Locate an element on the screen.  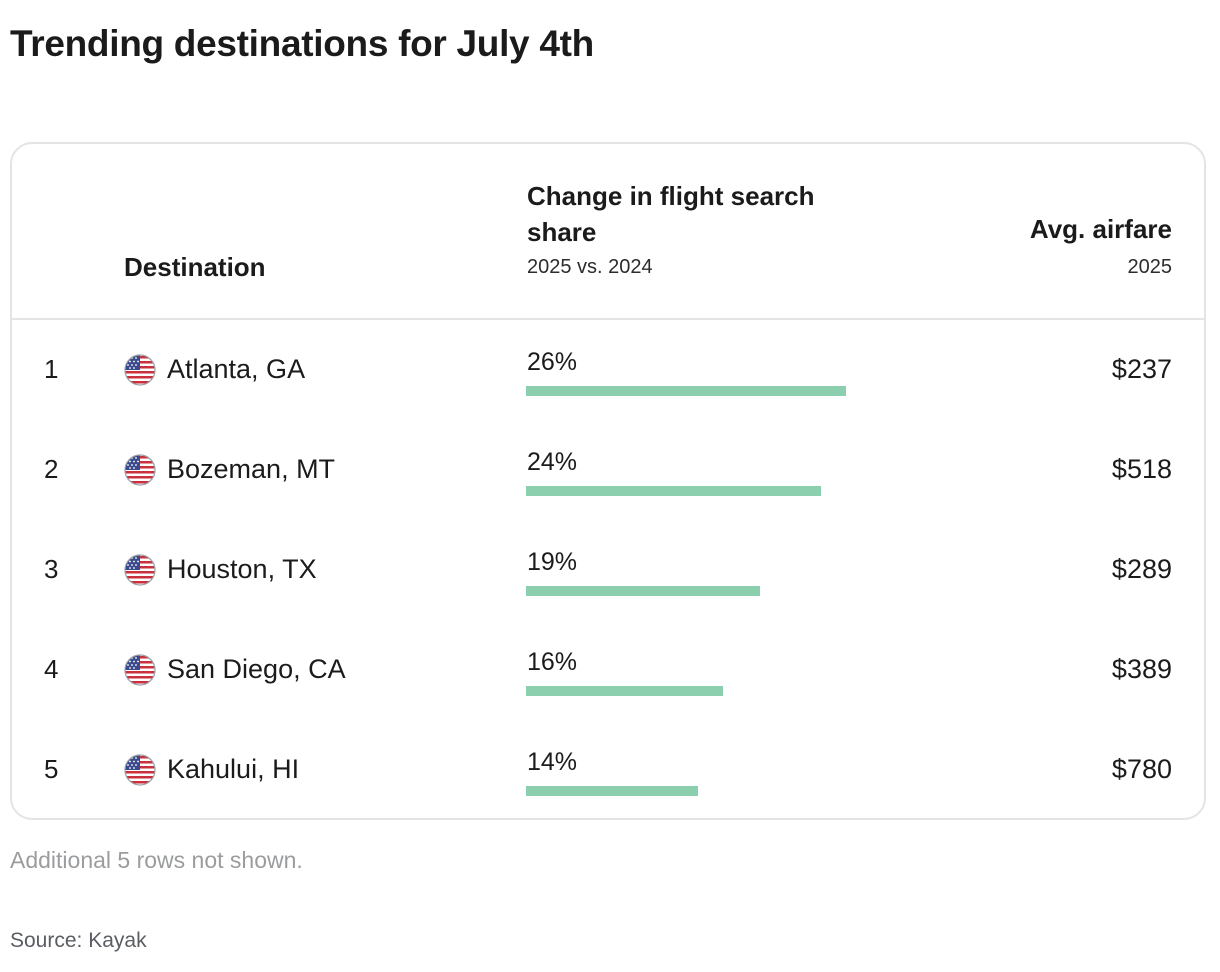
destination-cell: Atlanta, GA is located at coordinates (236, 369).